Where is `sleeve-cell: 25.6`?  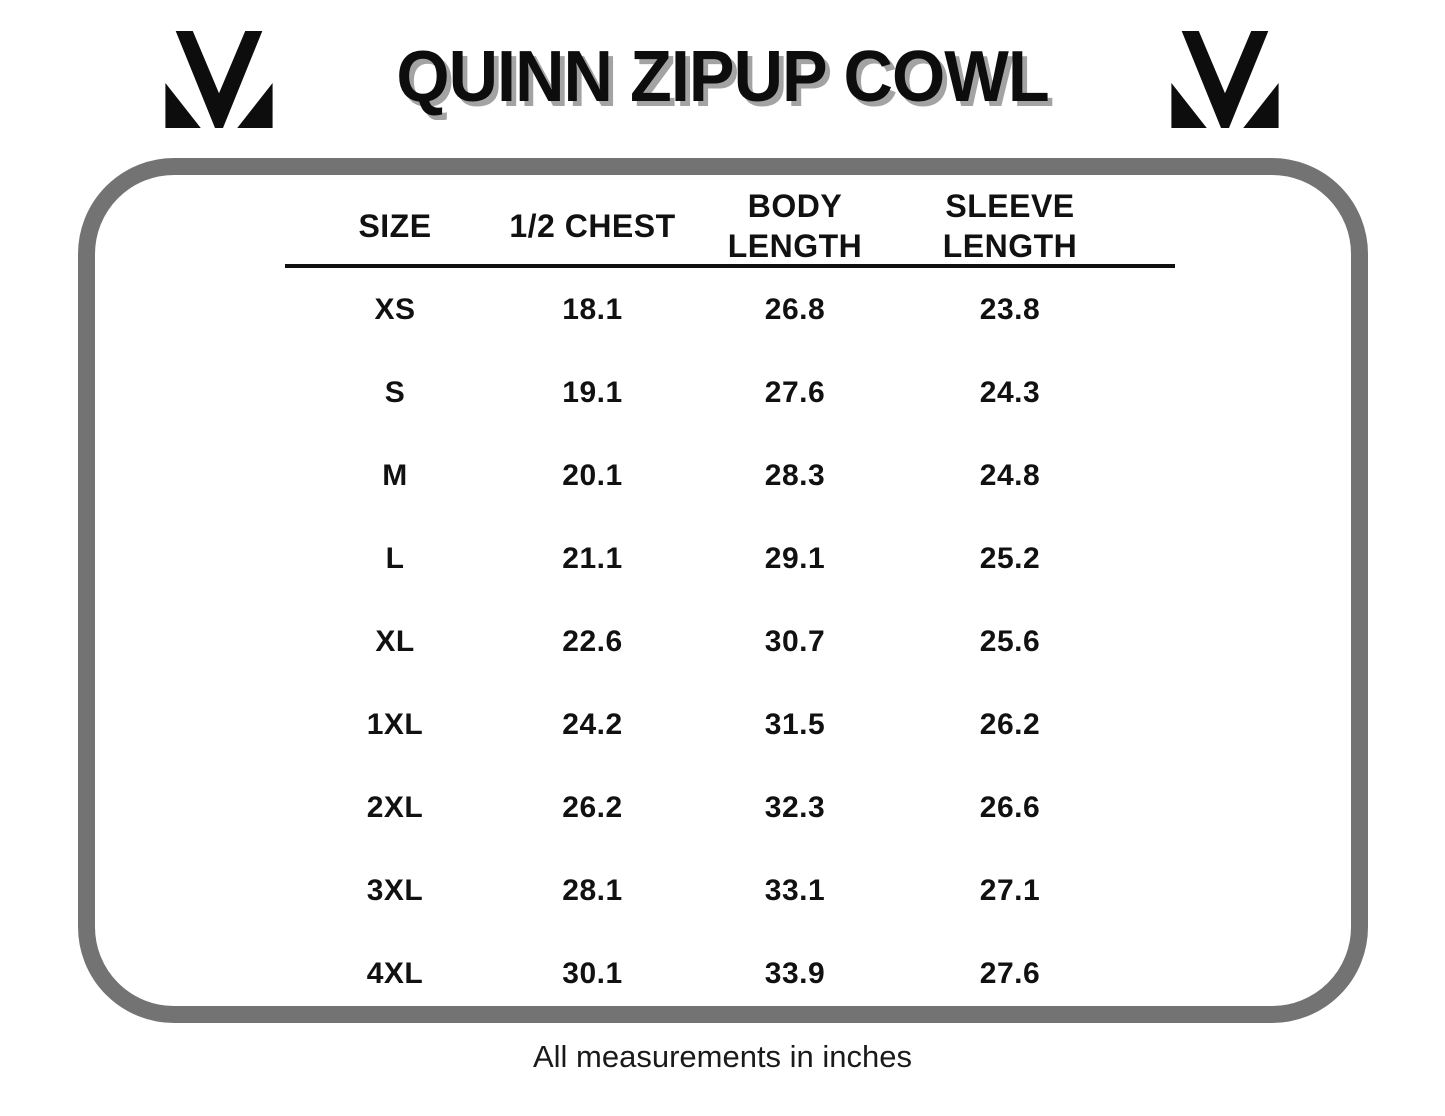 sleeve-cell: 25.6 is located at coordinates (1010, 641).